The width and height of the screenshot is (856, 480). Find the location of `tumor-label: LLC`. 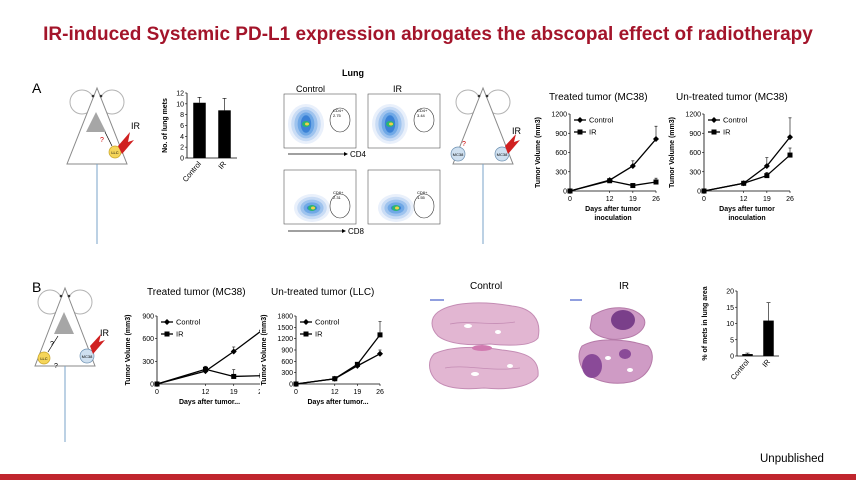

tumor-label: LLC is located at coordinates (43, 358).